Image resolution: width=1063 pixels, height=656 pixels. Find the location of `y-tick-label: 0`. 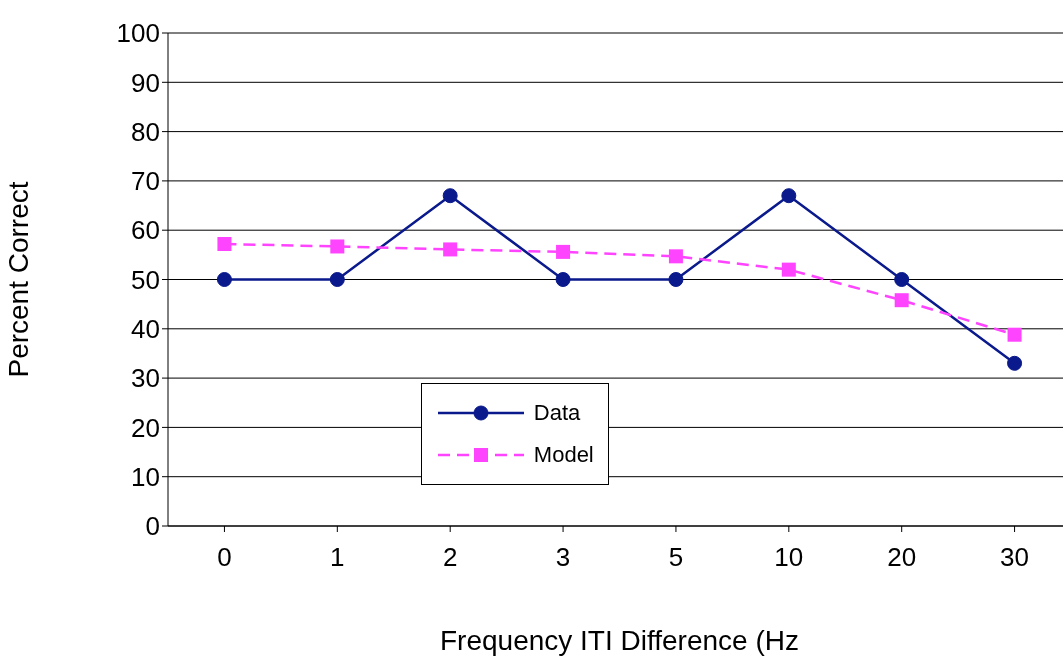

y-tick-label: 0 is located at coordinates (152, 526).